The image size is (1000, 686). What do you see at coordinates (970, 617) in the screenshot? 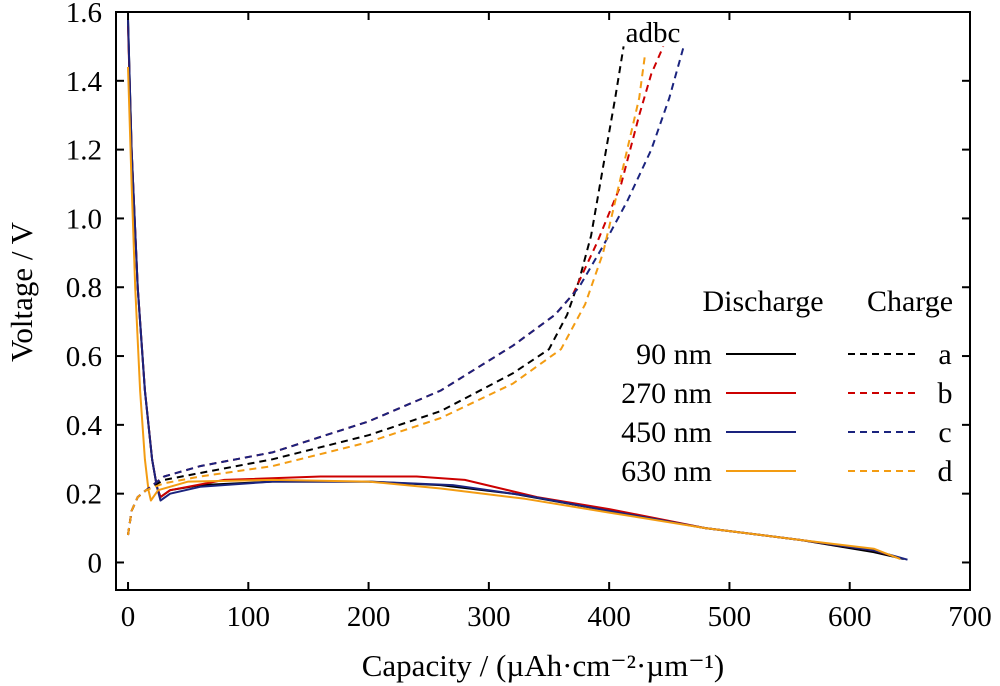
I see `x-tick-label: 700` at bounding box center [970, 617].